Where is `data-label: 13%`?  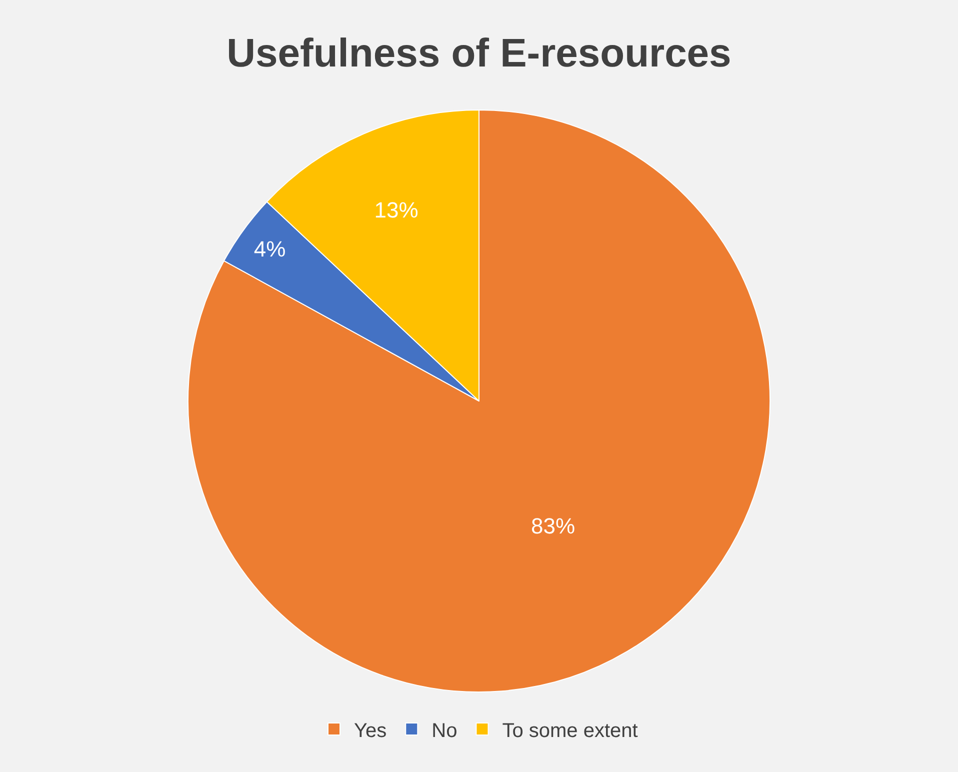
data-label: 13% is located at coordinates (396, 209).